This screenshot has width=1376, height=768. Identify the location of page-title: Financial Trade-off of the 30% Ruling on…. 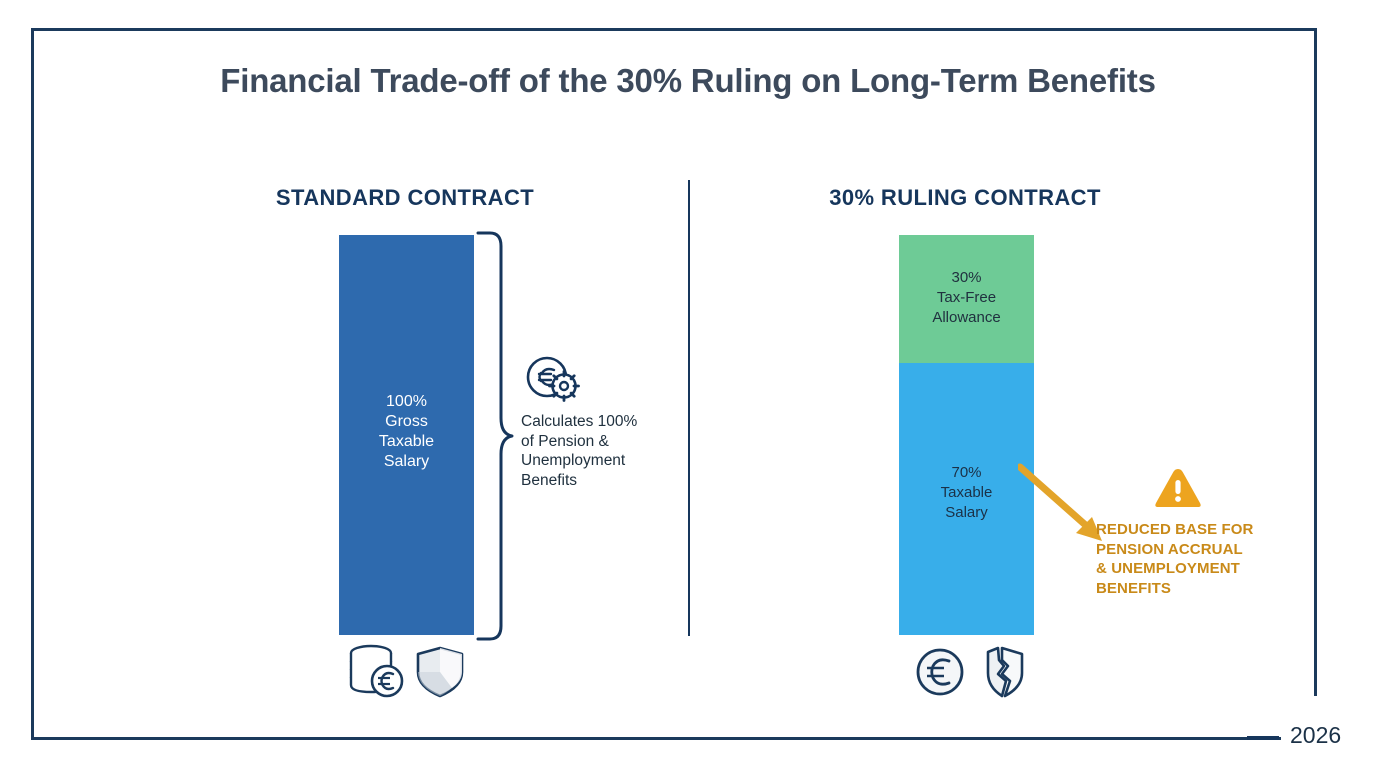
(688, 80).